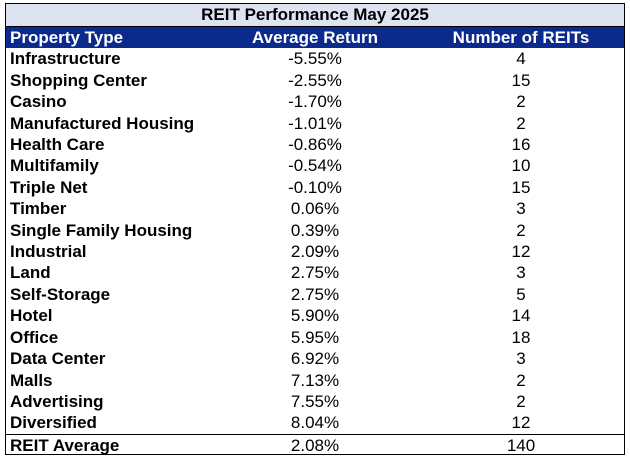  I want to click on property-type-cell: Multifamily, so click(54, 166).